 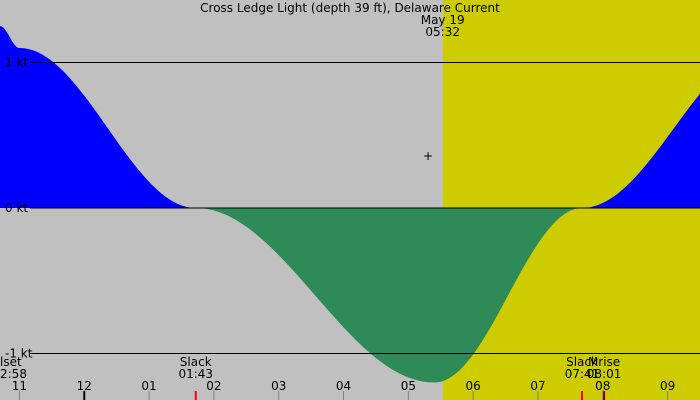 I want to click on top-date-label: May 19, so click(x=443, y=20).